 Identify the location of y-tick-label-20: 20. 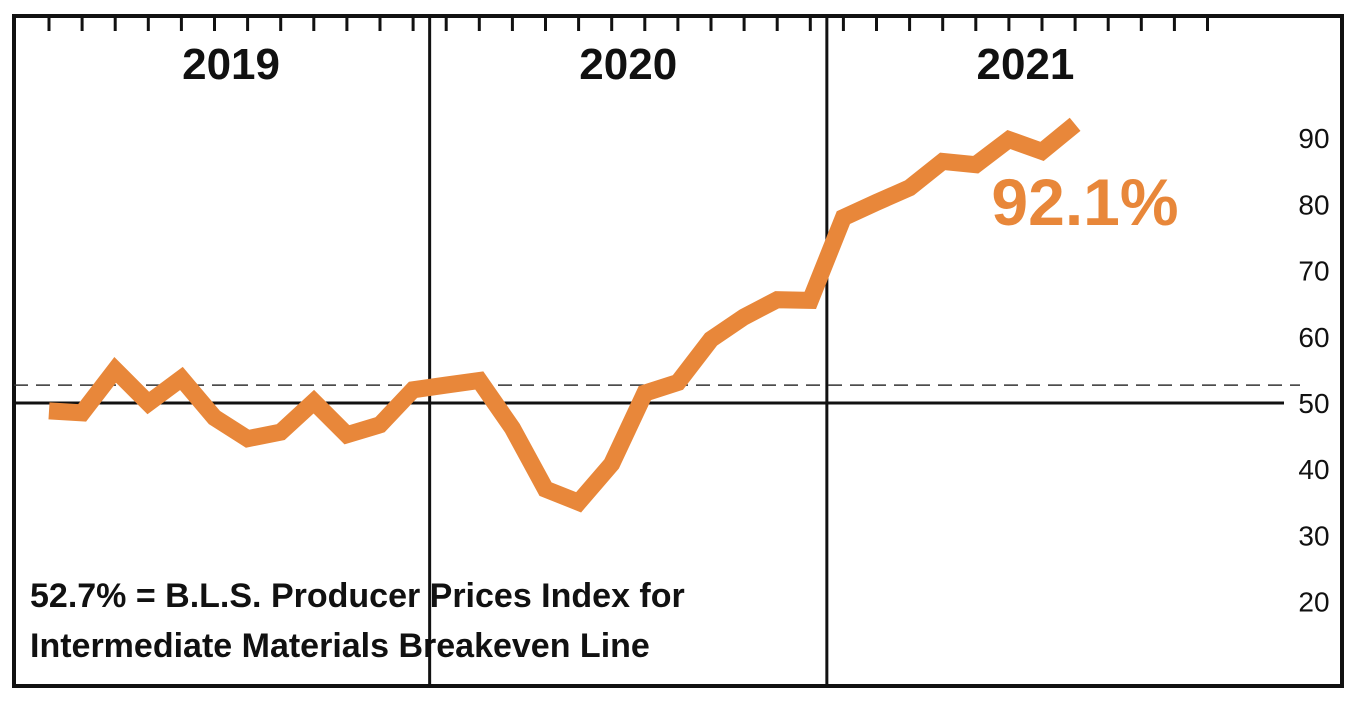
(1313, 602).